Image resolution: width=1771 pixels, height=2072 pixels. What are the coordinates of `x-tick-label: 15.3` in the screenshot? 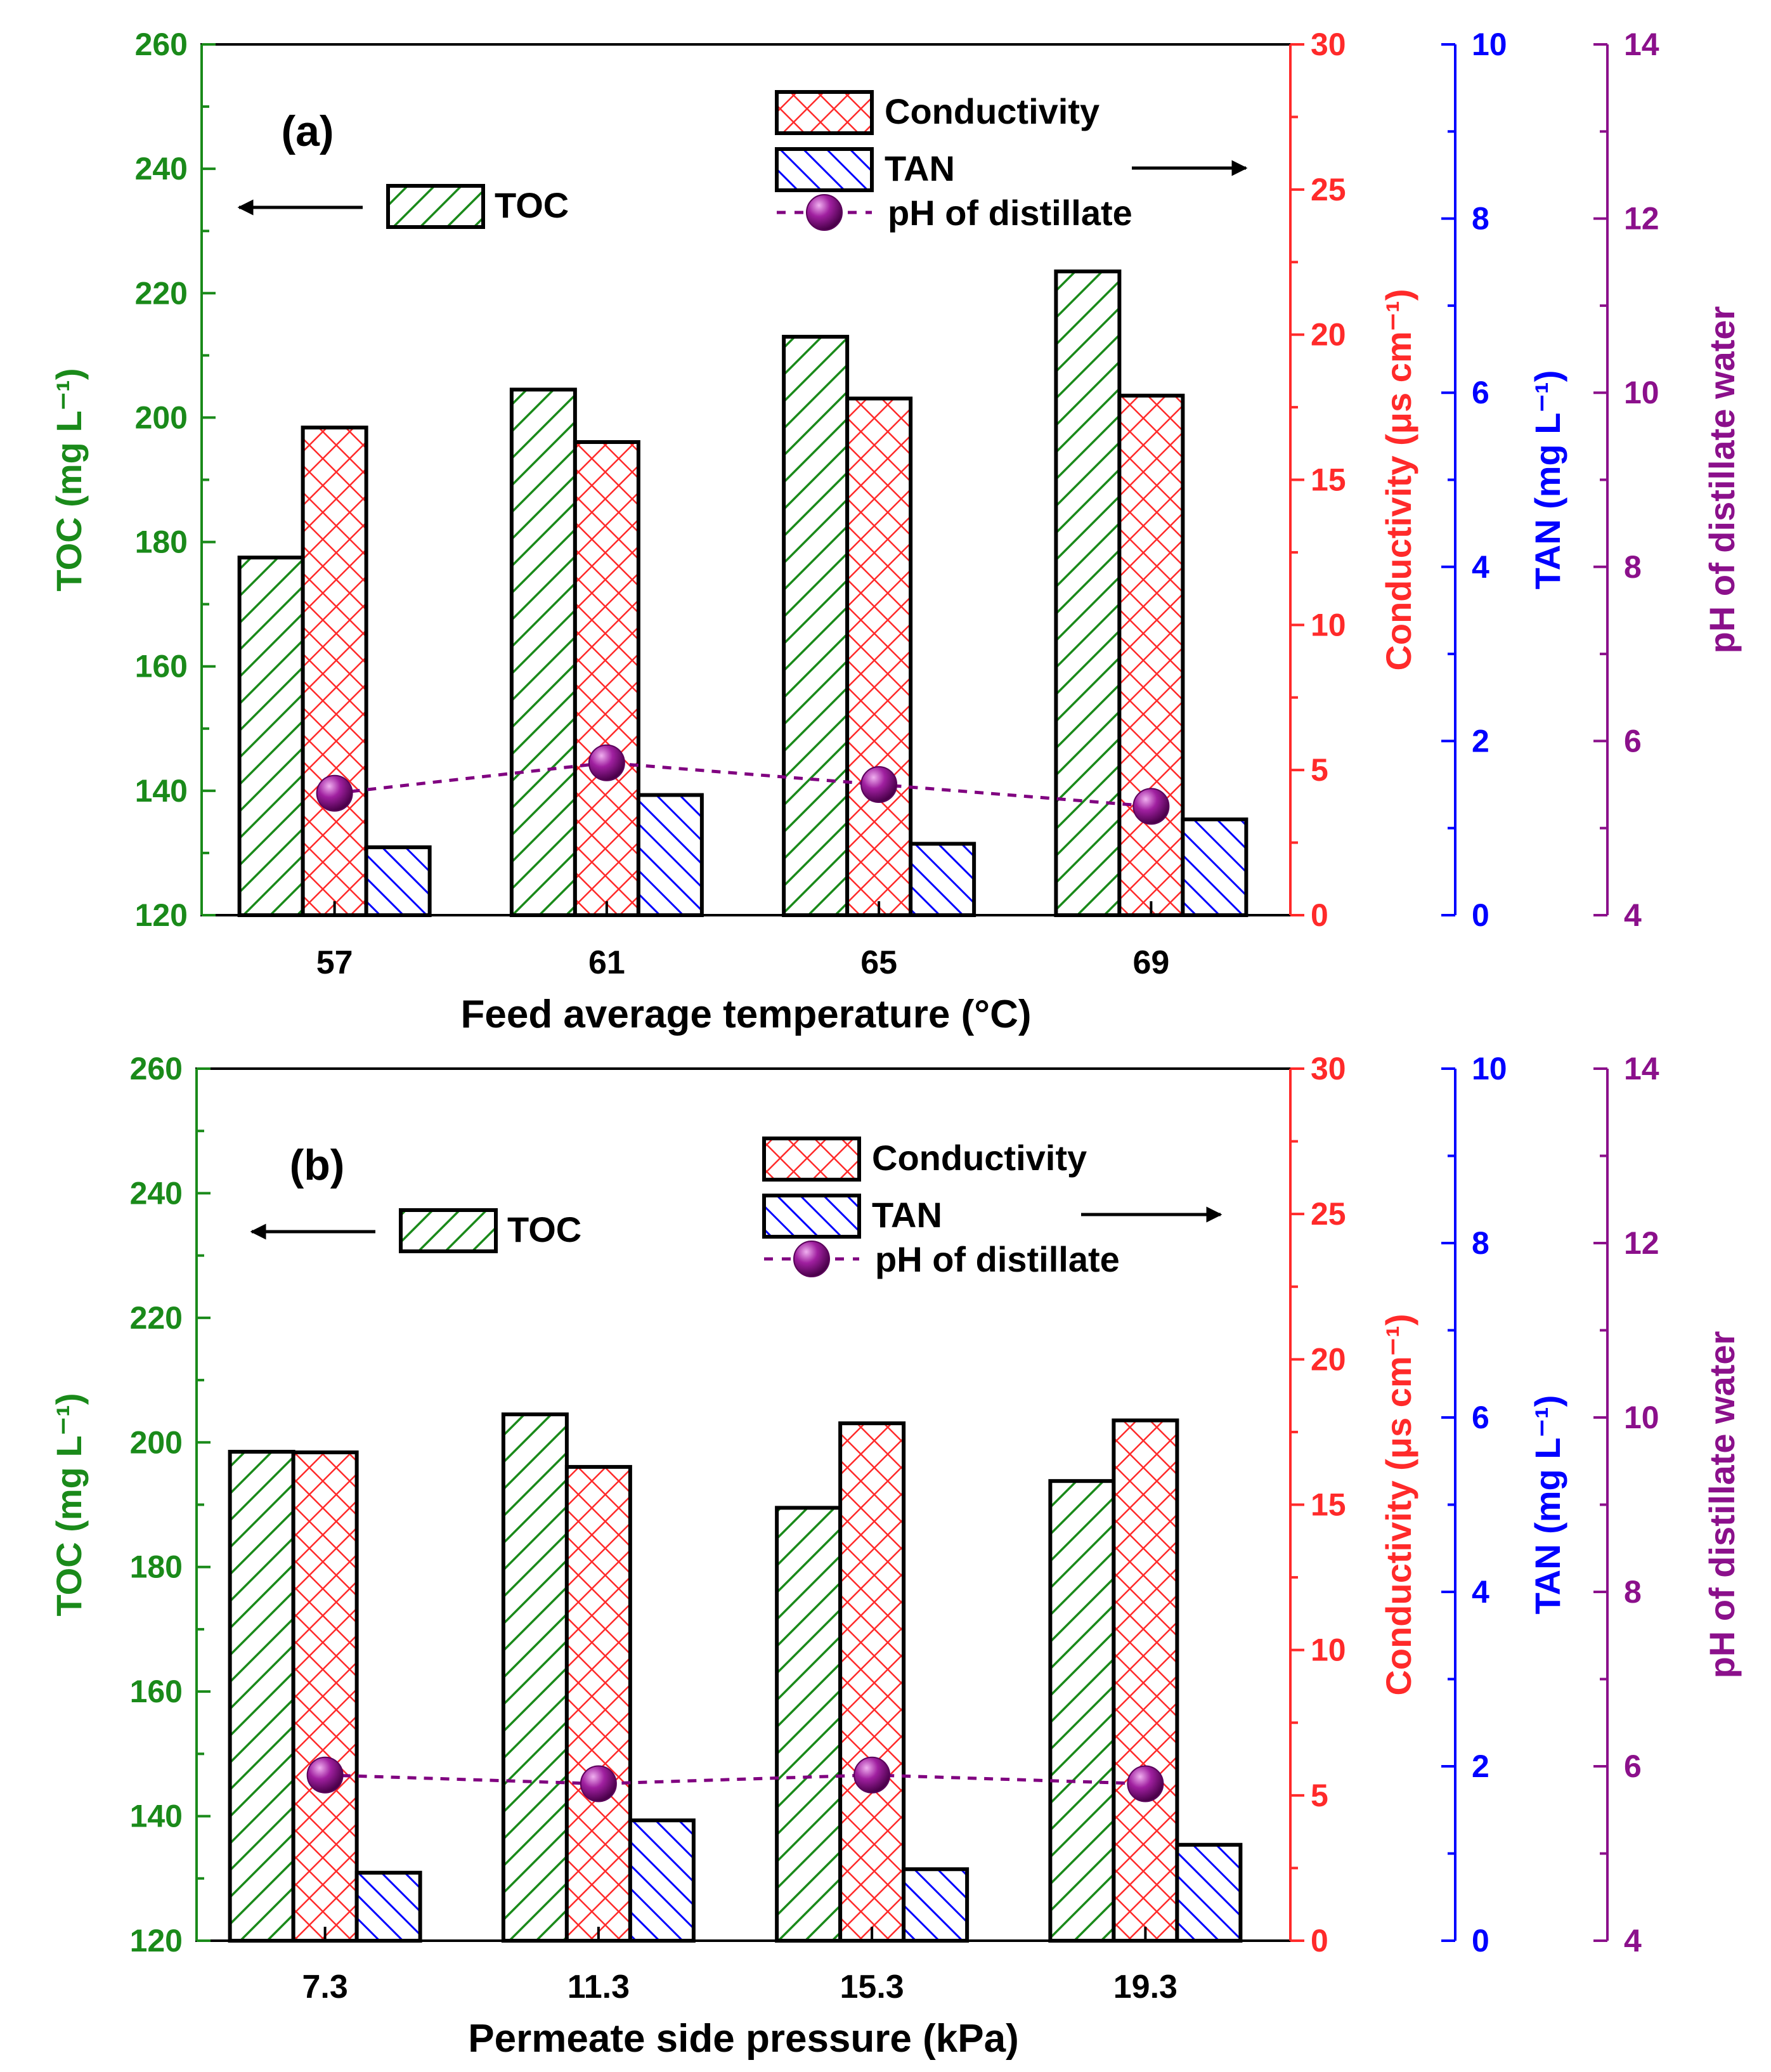 It's located at (872, 1987).